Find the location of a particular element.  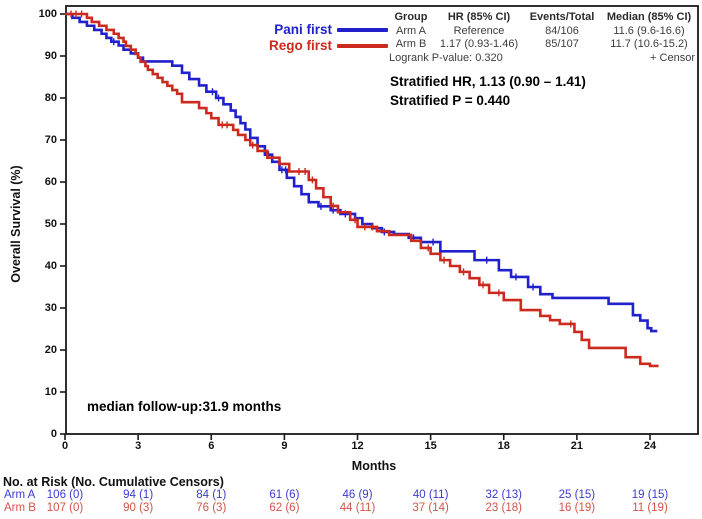

risk-table-title: No. at Risk (No. Cumulative Censors) is located at coordinates (113, 482).